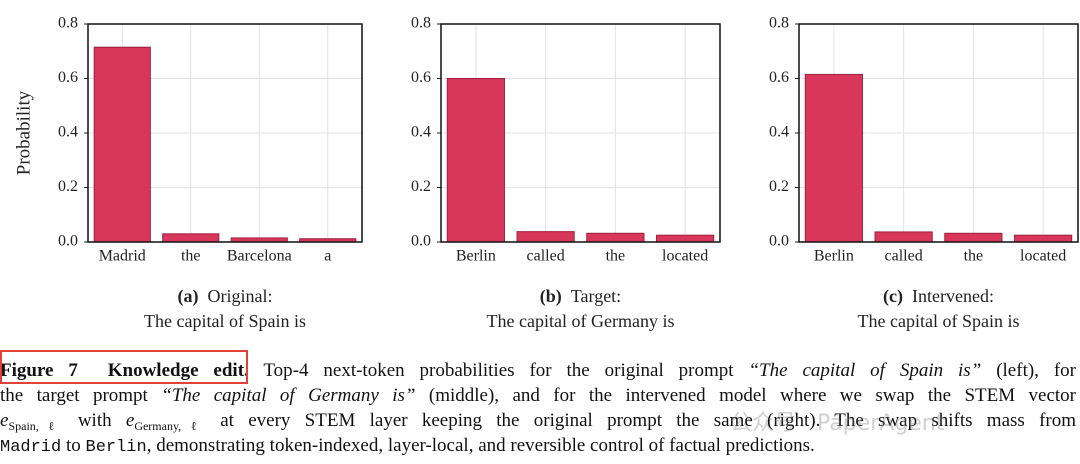 The image size is (1080, 464). What do you see at coordinates (288, 395) in the screenshot?
I see `caption-segment: “The capital of Germany is”` at bounding box center [288, 395].